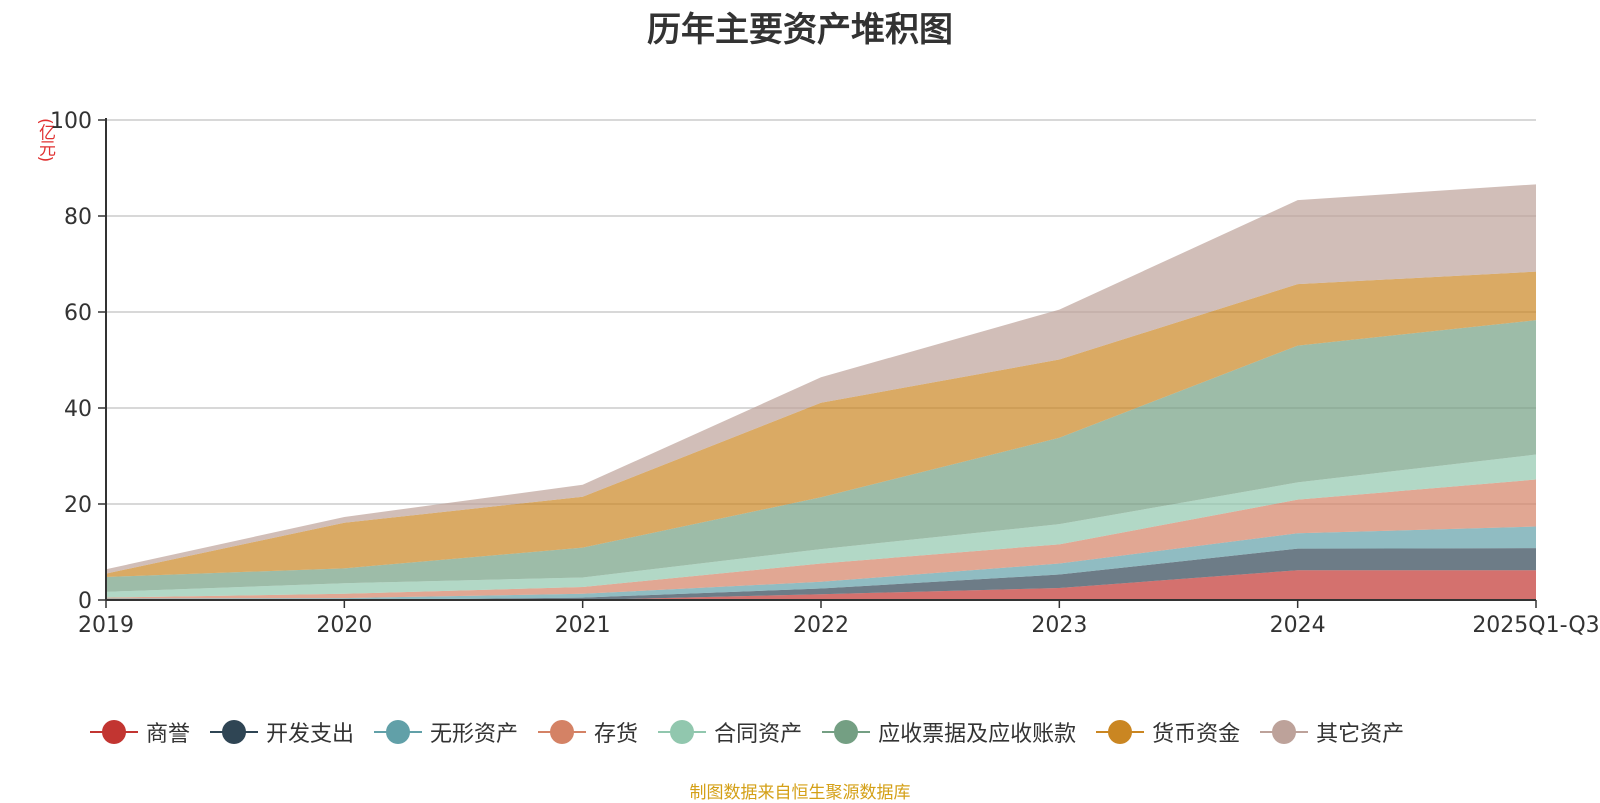  What do you see at coordinates (45, 140) in the screenshot?
I see `y-axis-unit-label: (亿元)` at bounding box center [45, 140].